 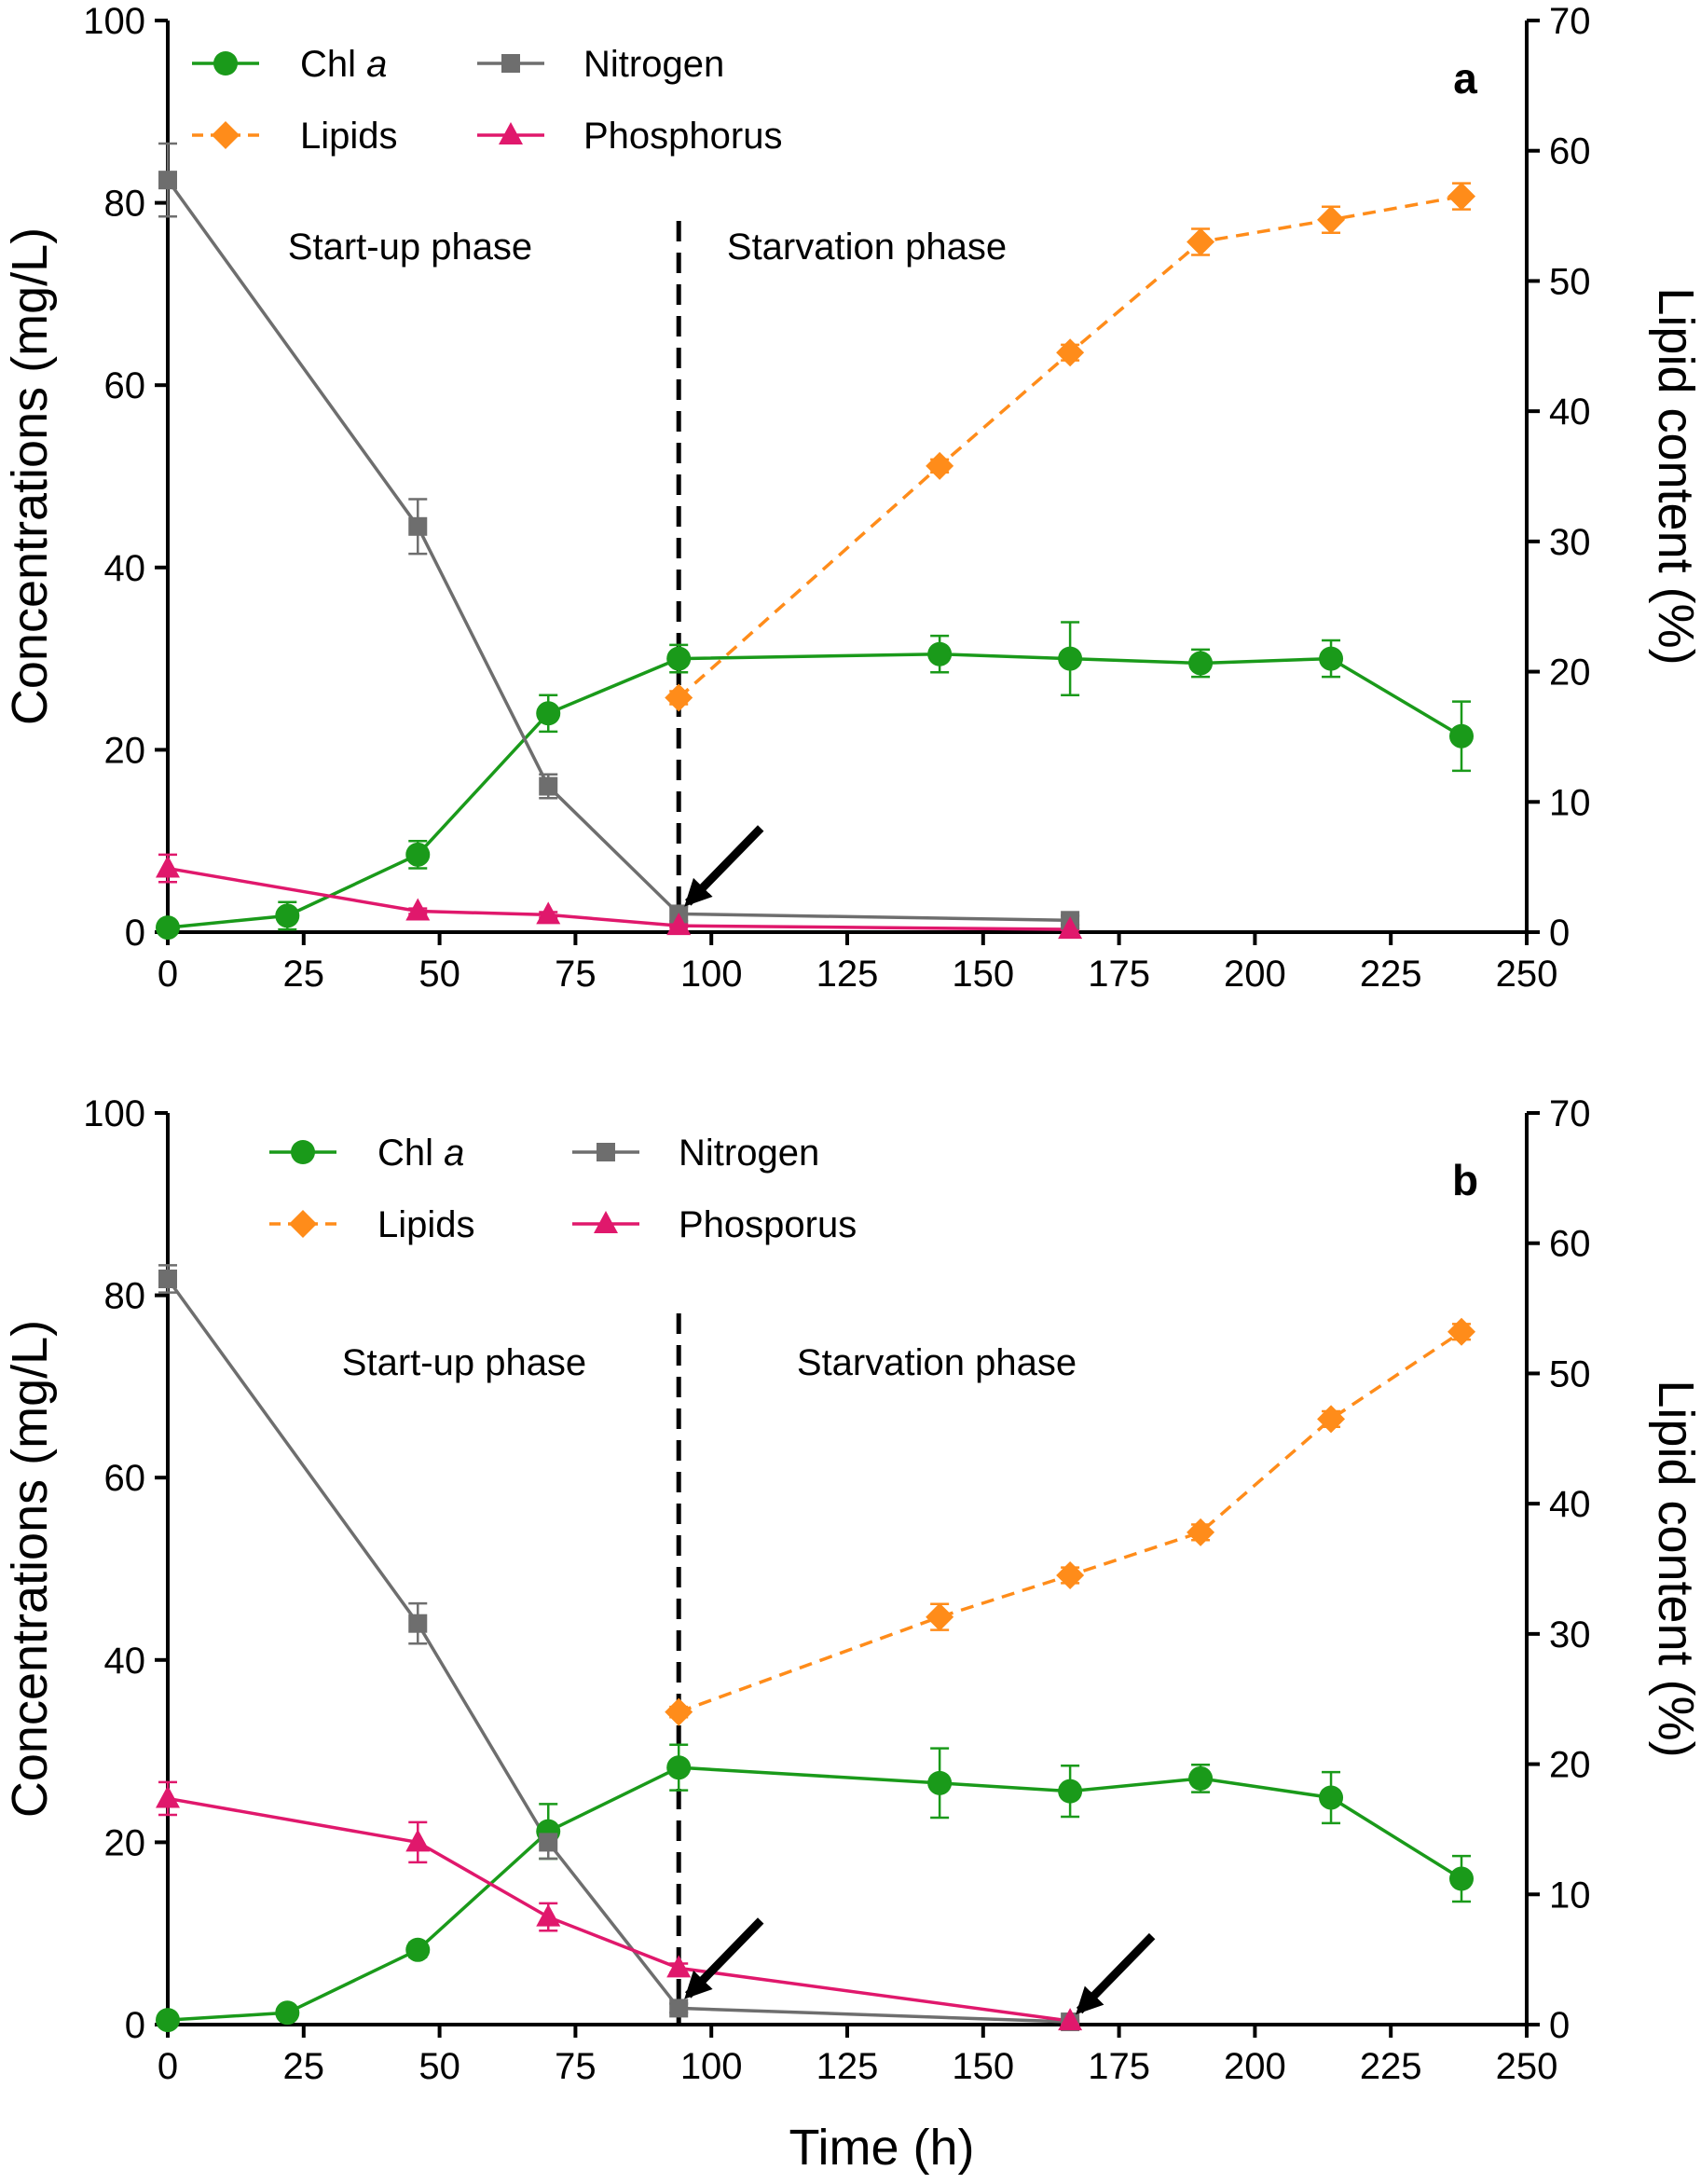 What do you see at coordinates (937, 1362) in the screenshot?
I see `phase-label-starvation: Starvation phase` at bounding box center [937, 1362].